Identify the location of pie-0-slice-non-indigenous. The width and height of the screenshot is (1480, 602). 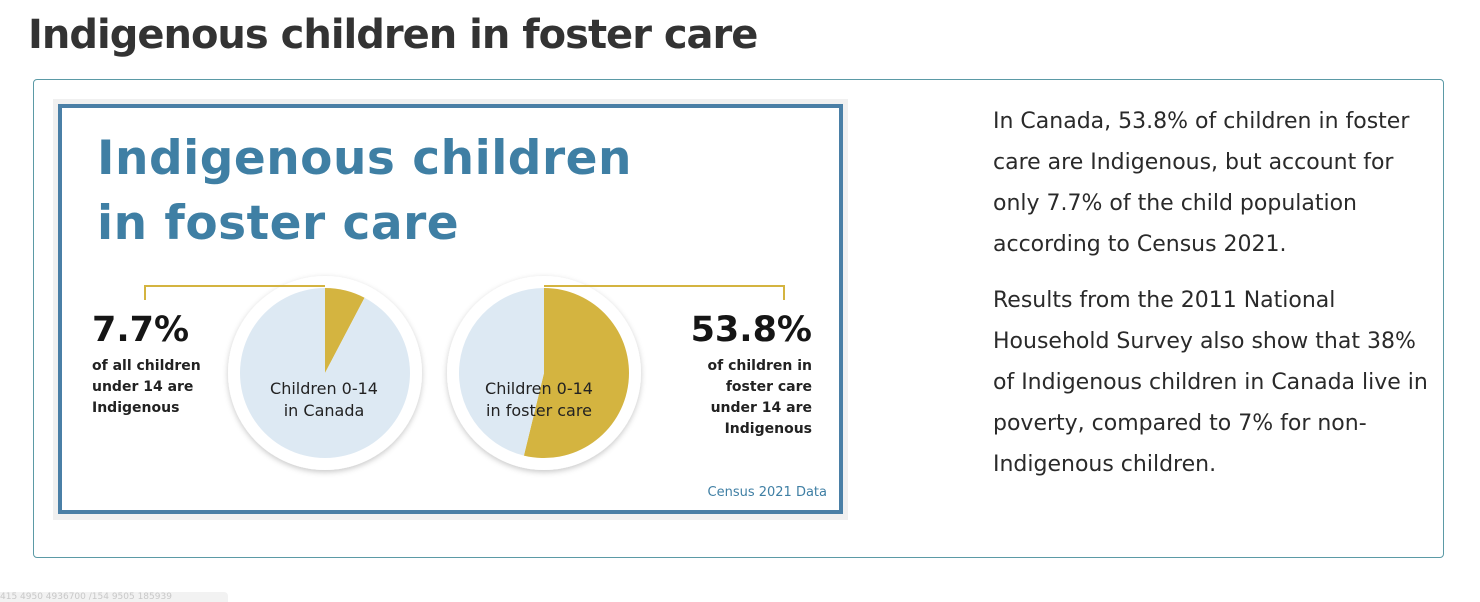
(324, 373).